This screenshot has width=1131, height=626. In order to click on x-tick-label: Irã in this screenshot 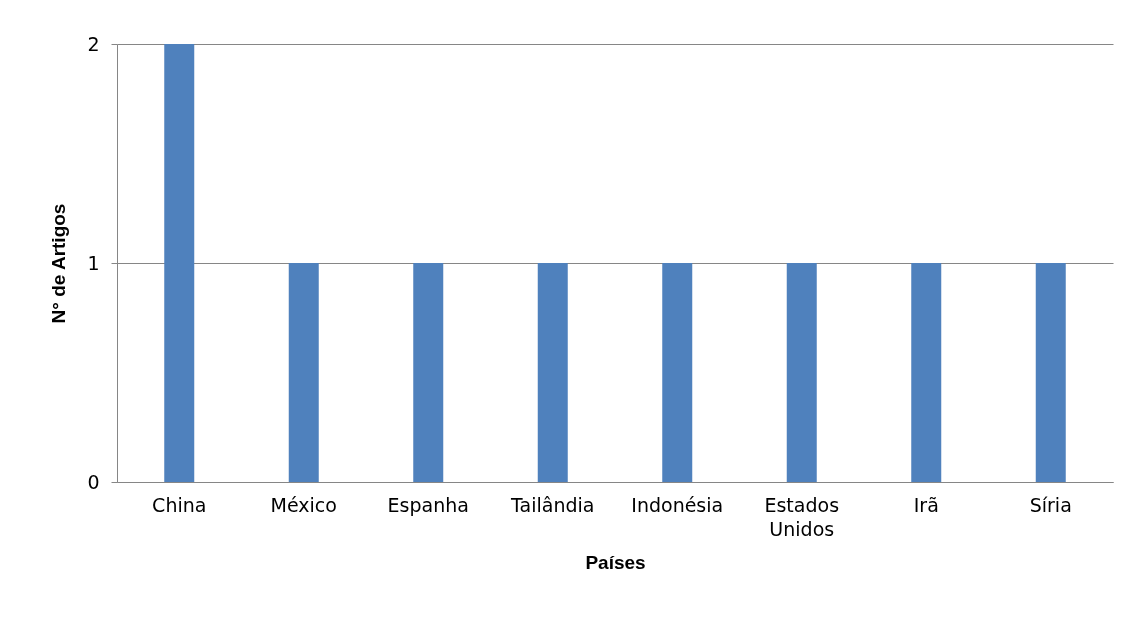, I will do `click(926, 504)`.